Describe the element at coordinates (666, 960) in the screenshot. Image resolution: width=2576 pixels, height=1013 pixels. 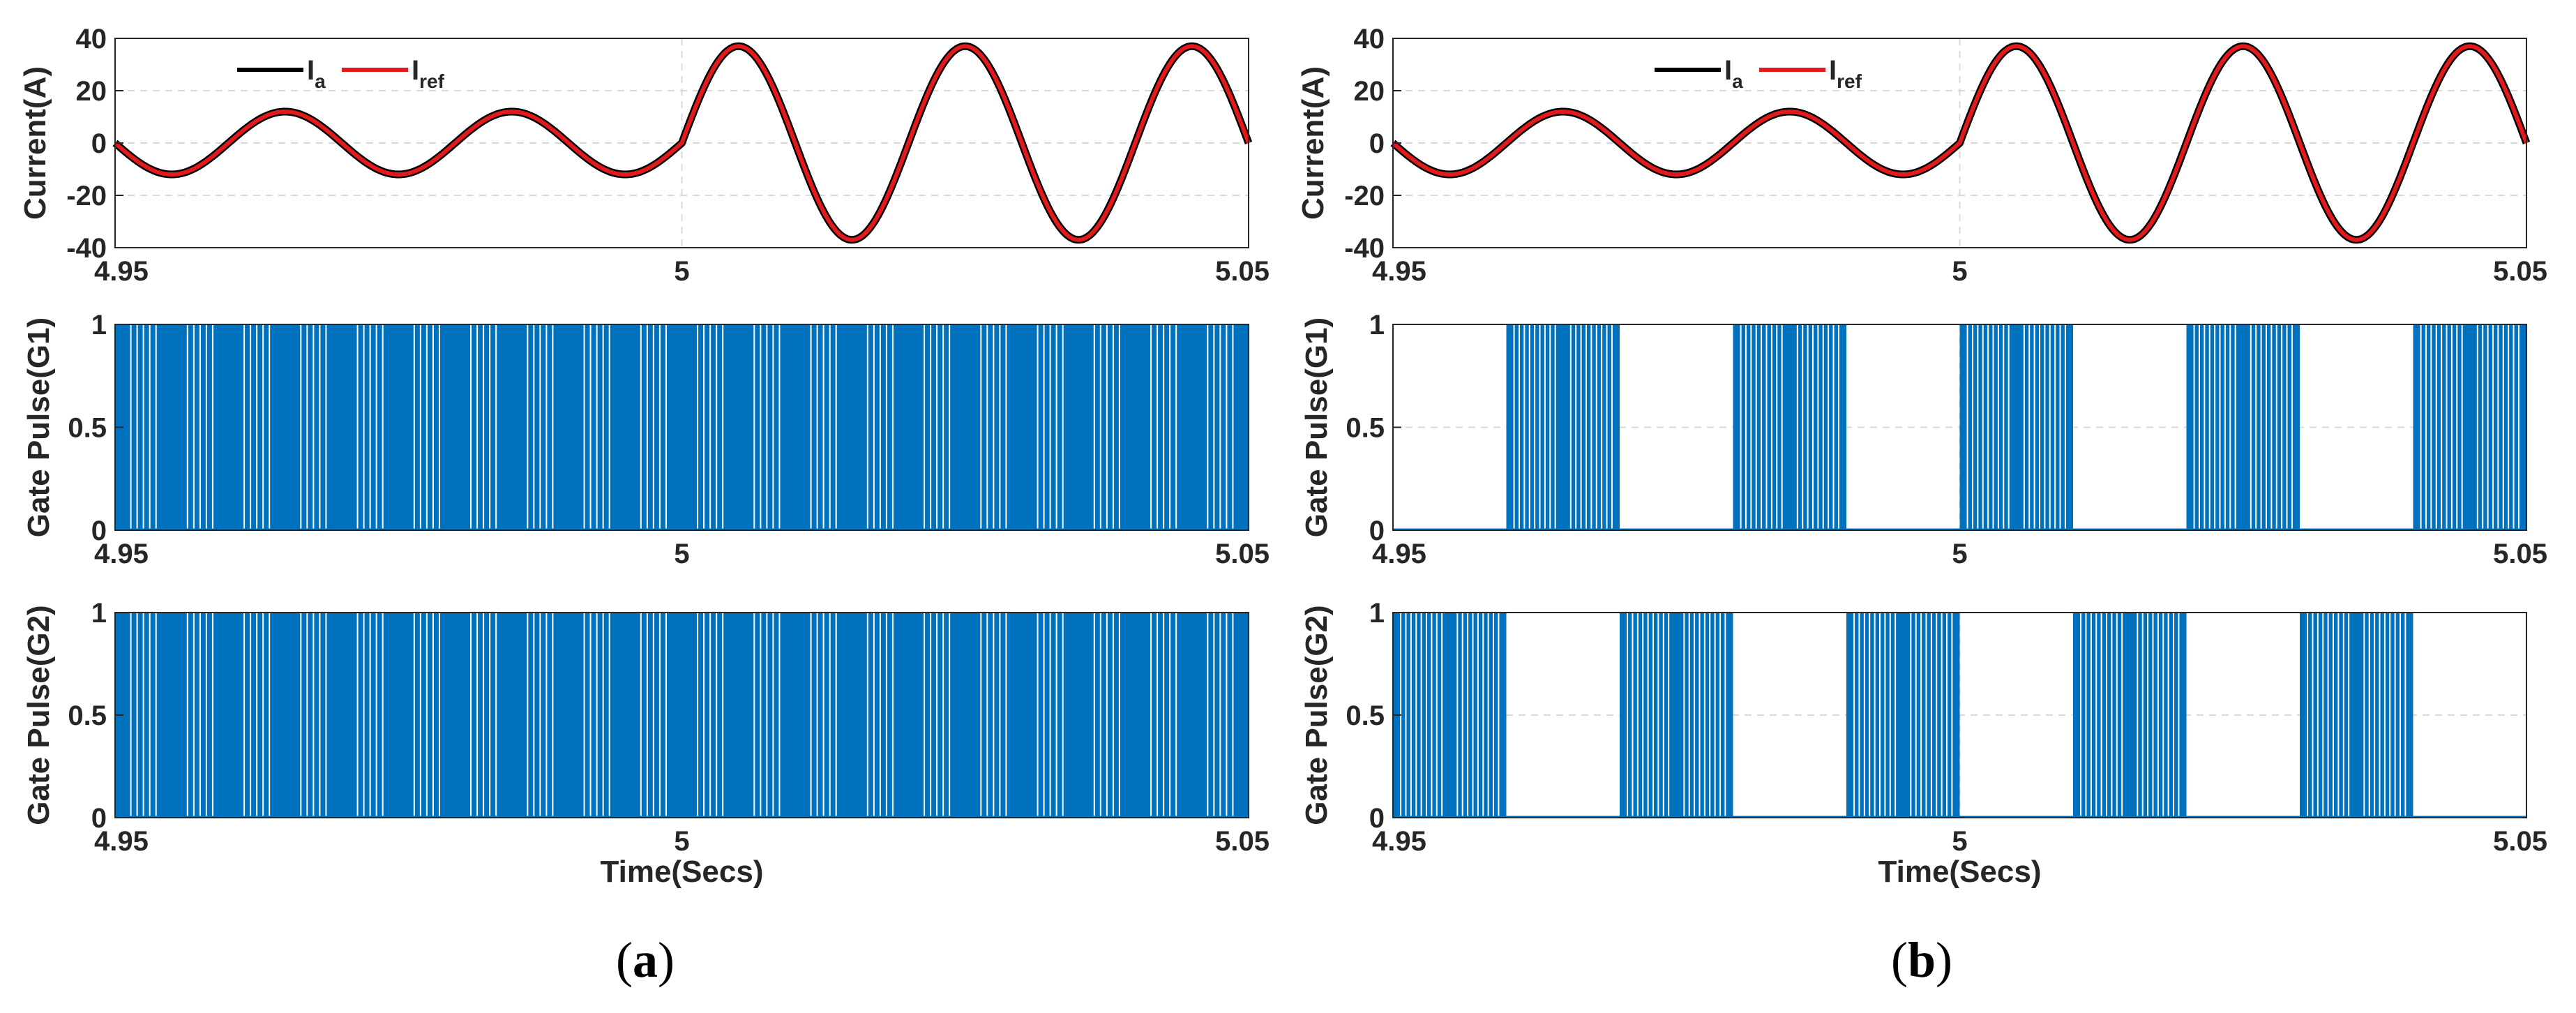
I see `caption-a-close: )` at that location.